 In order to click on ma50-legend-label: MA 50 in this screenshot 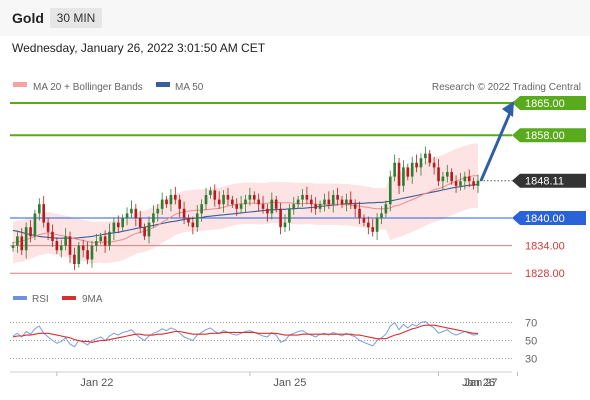, I will do `click(189, 87)`.